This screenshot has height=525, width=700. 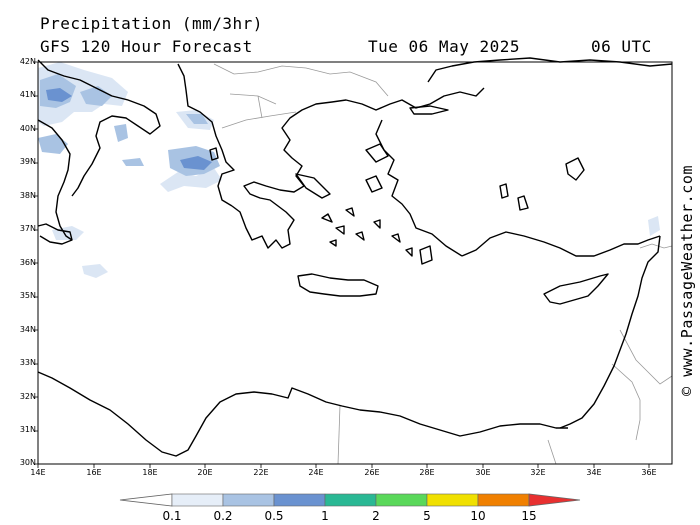 I want to click on lat-label-39n: 39N, so click(x=27, y=161).